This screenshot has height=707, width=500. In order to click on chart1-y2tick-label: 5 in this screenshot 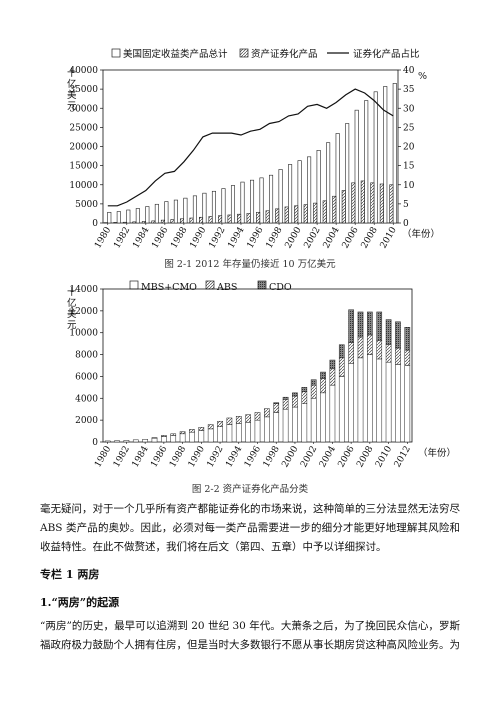, I will do `click(406, 205)`.